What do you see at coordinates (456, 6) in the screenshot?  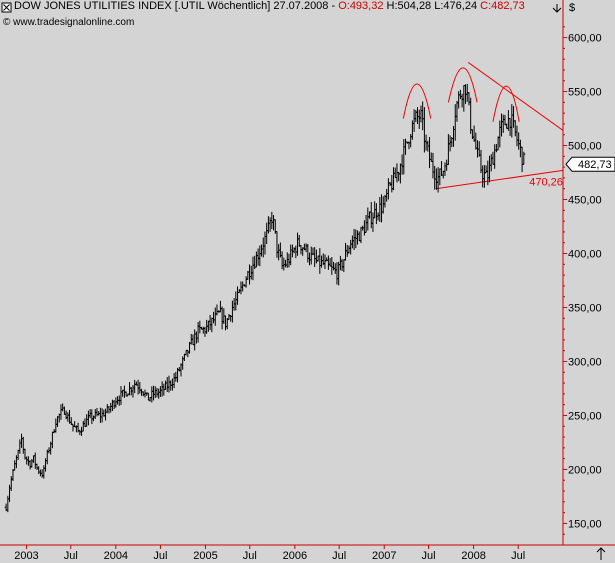 I see `low-value: L:476,24` at bounding box center [456, 6].